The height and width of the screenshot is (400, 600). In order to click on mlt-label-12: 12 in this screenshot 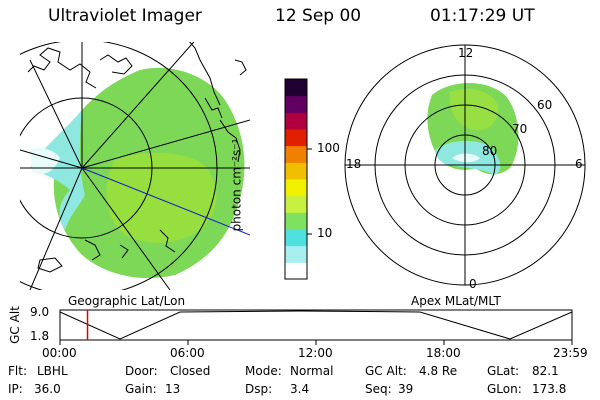, I will do `click(466, 53)`.